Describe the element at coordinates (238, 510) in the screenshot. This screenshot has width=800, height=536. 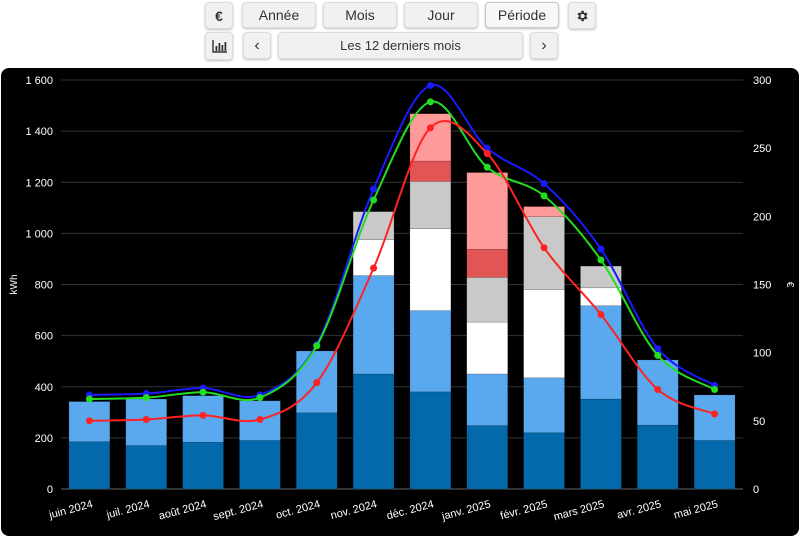
I see `x-tick-label: sept. 2024` at that location.